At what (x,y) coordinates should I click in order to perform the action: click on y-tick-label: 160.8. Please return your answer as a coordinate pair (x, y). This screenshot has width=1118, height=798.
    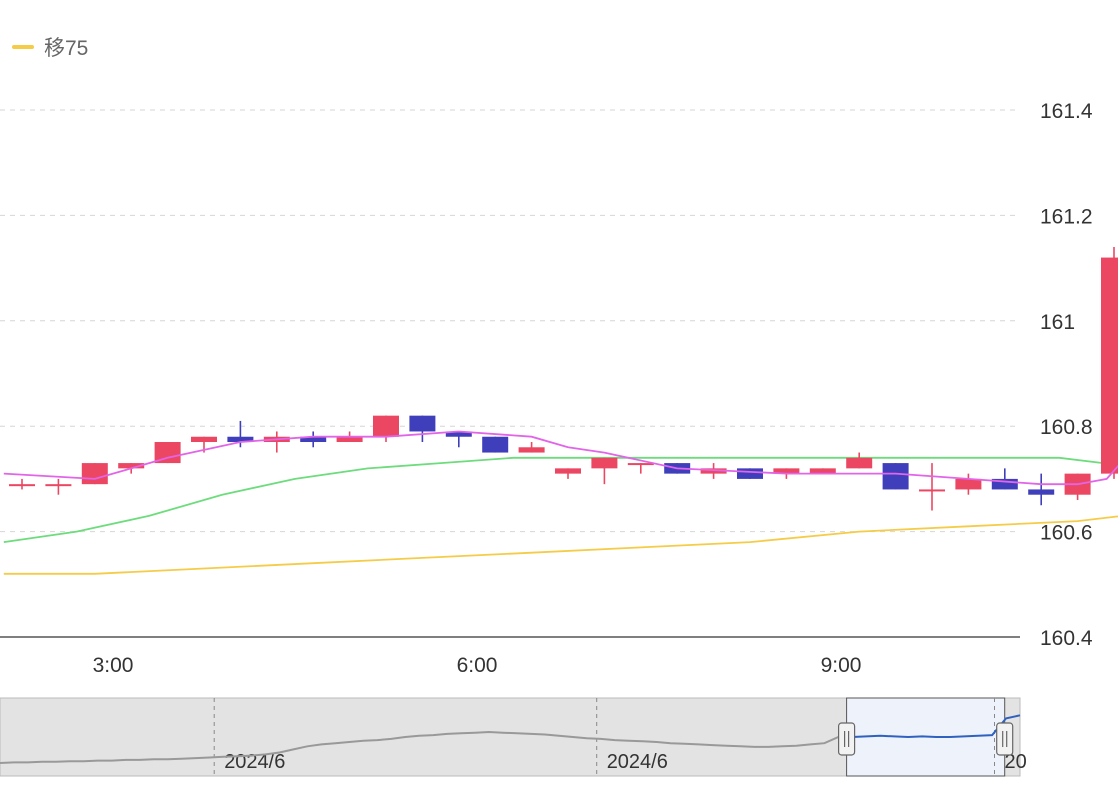
    Looking at the image, I should click on (1066, 427).